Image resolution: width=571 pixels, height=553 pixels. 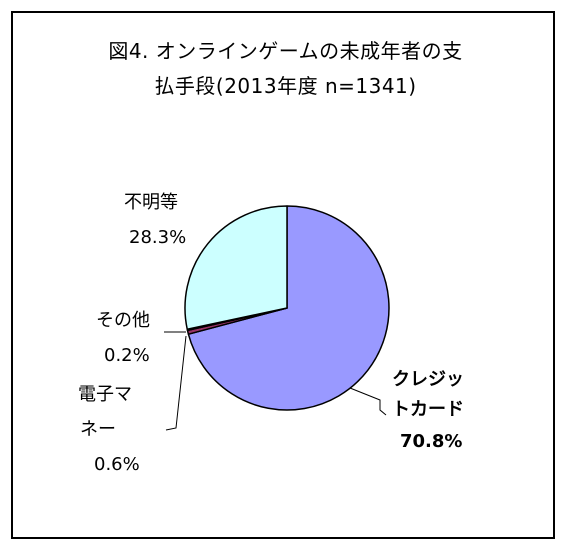 I want to click on slice-label-credit-card-line-2: トカード, so click(x=428, y=409).